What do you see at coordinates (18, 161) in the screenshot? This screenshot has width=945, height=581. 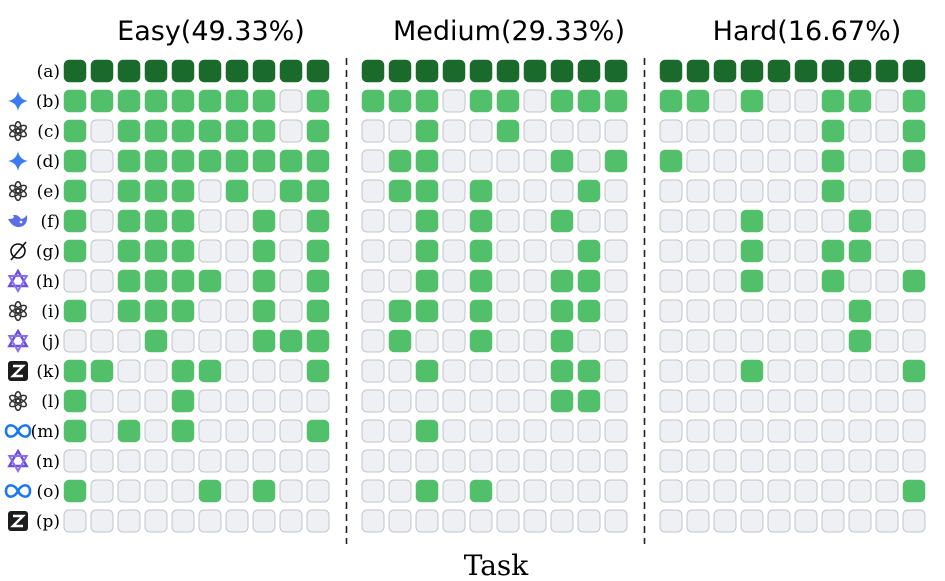 I see `gemini-star-icon` at bounding box center [18, 161].